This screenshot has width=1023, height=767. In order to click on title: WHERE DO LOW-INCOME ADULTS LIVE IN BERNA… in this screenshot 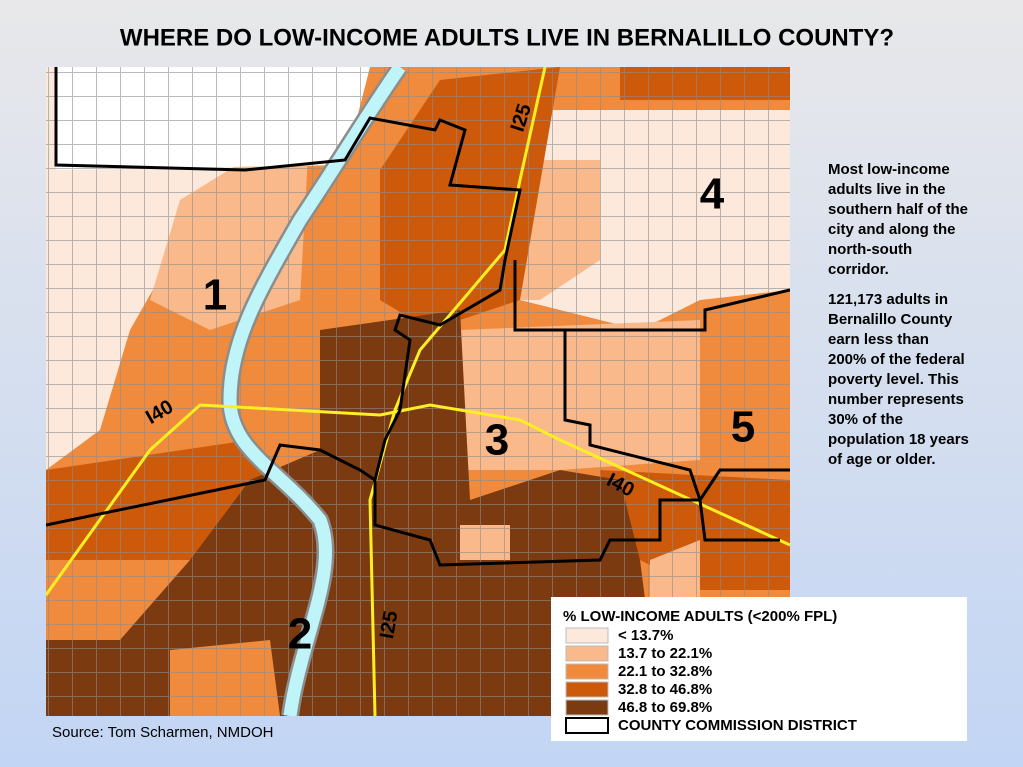, I will do `click(507, 37)`.